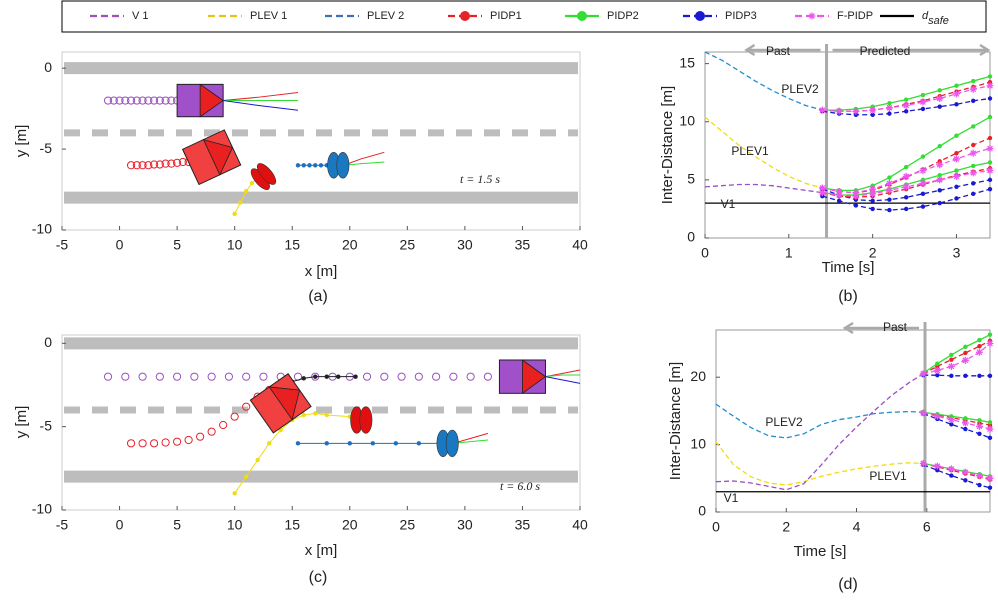  I want to click on y-tick-label: 5, so click(691, 179).